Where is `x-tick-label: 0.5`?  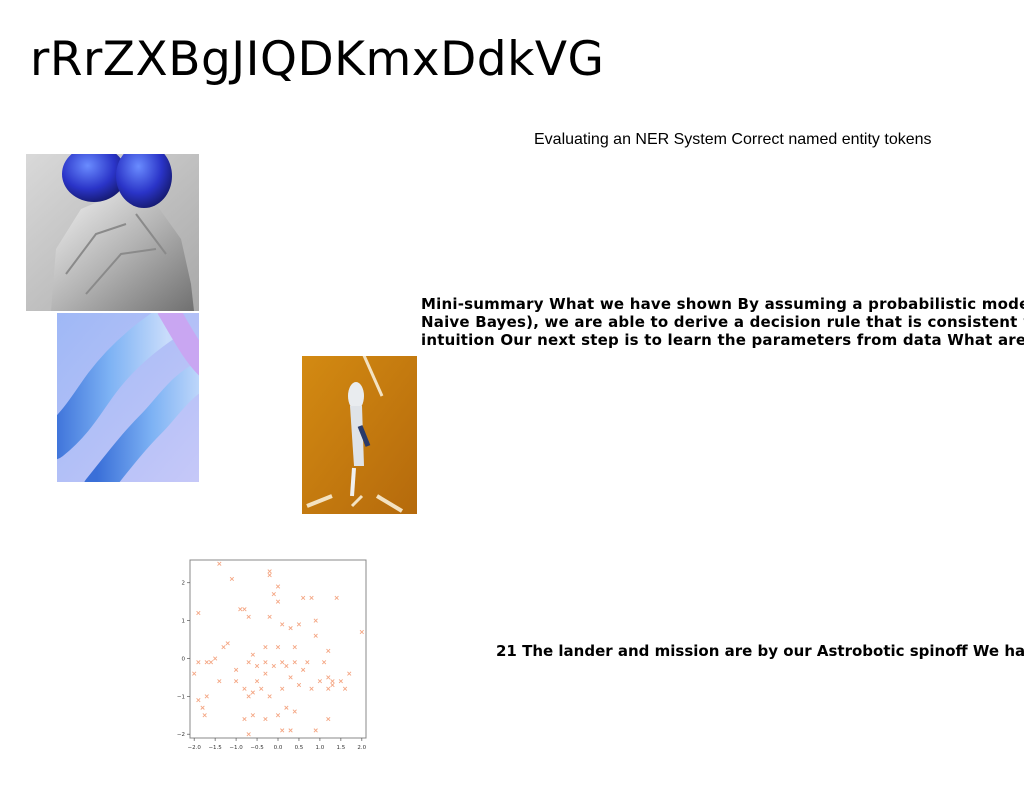 x-tick-label: 0.5 is located at coordinates (299, 748).